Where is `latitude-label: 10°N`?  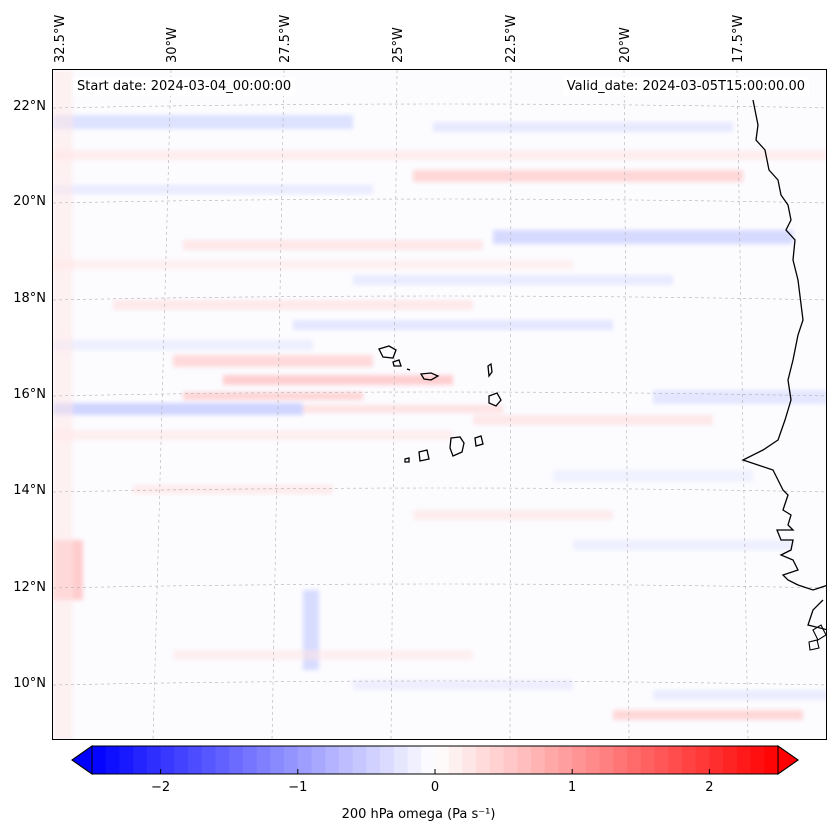 latitude-label: 10°N is located at coordinates (29, 683).